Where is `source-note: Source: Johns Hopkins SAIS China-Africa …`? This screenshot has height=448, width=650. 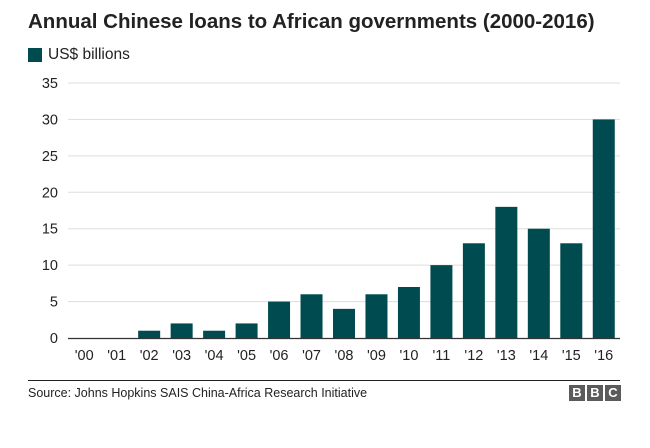
source-note: Source: Johns Hopkins SAIS China-Africa … is located at coordinates (198, 393).